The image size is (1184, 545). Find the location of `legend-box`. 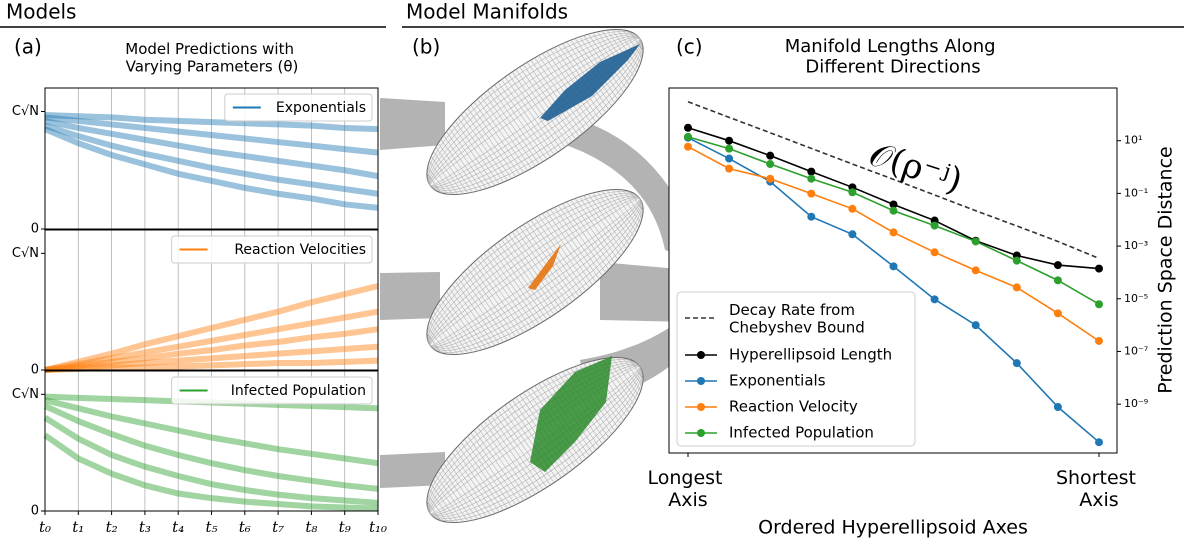

legend-box is located at coordinates (272, 390).